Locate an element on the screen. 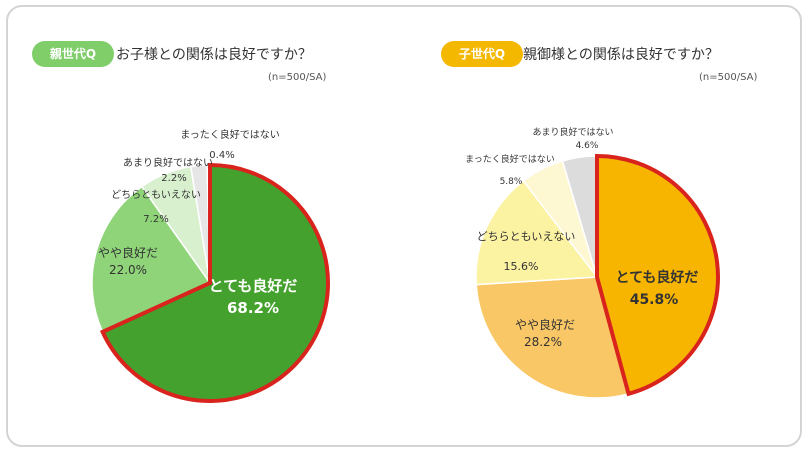 The width and height of the screenshot is (810, 454). parent-value-not-very-good: 2.2% is located at coordinates (173, 178).